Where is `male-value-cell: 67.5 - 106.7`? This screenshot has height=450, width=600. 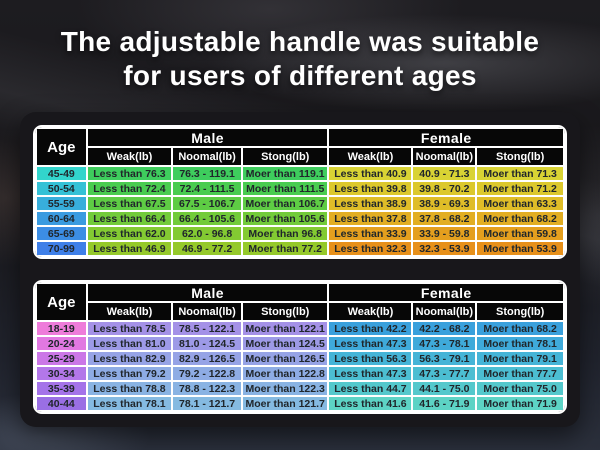
male-value-cell: 67.5 - 106.7 is located at coordinates (207, 203).